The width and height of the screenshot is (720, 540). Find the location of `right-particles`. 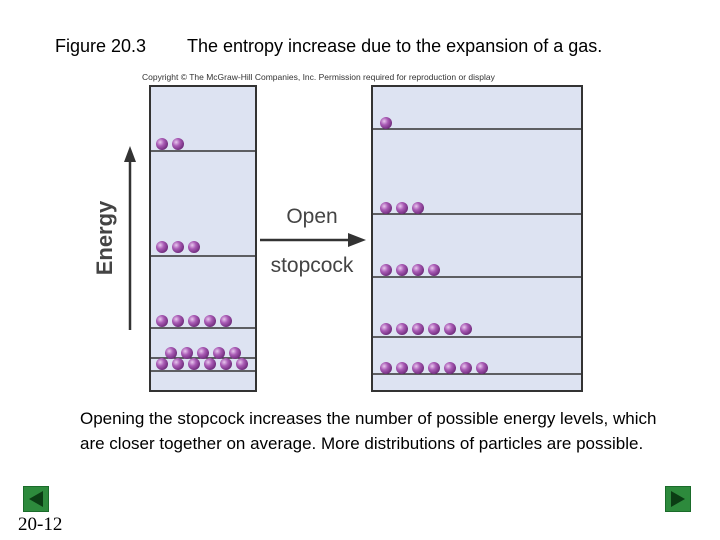

right-particles is located at coordinates (434, 245).